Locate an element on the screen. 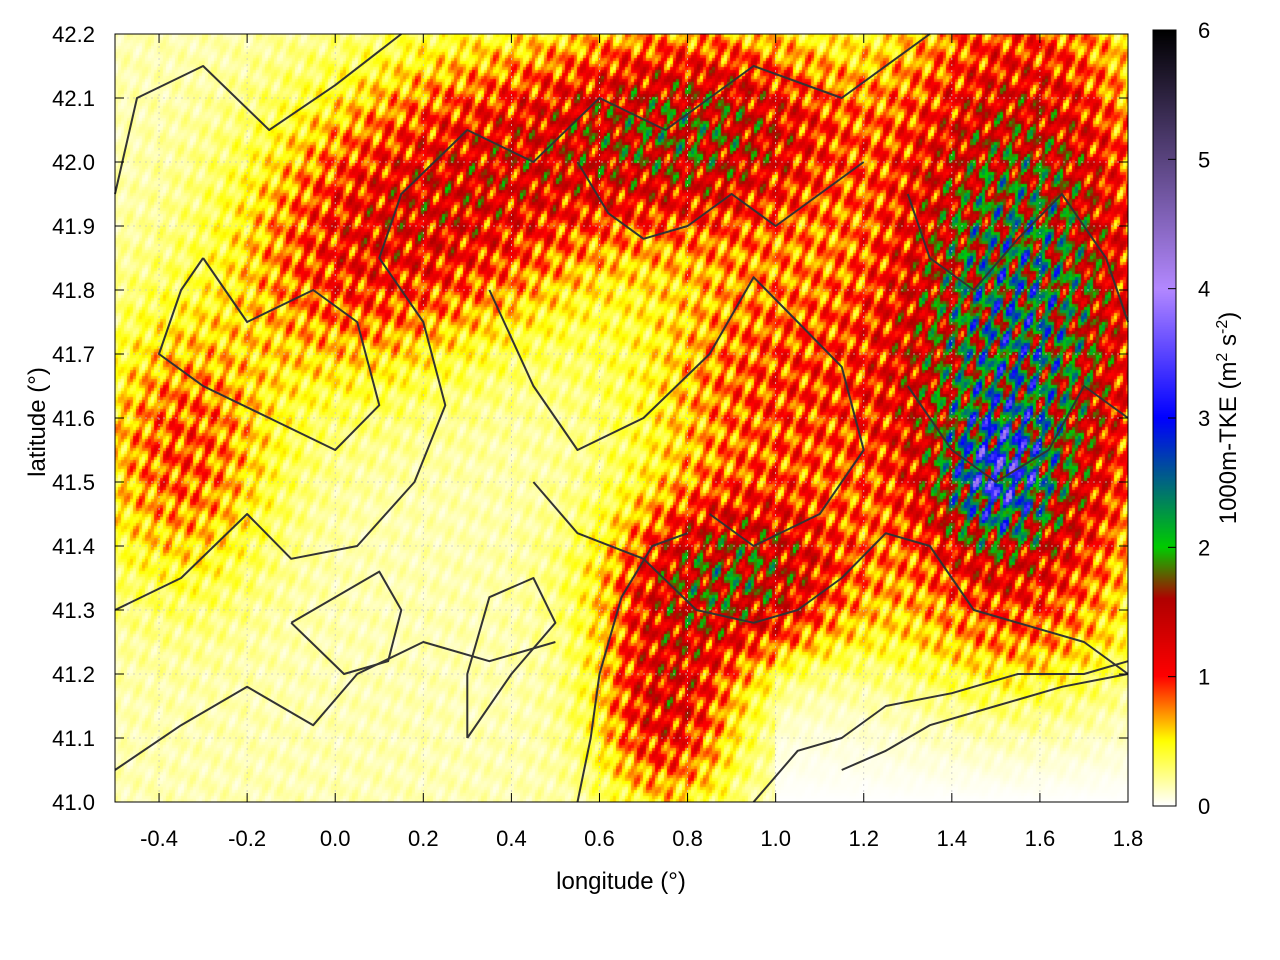  x-axis-label: longitude (°) is located at coordinates (621, 881).